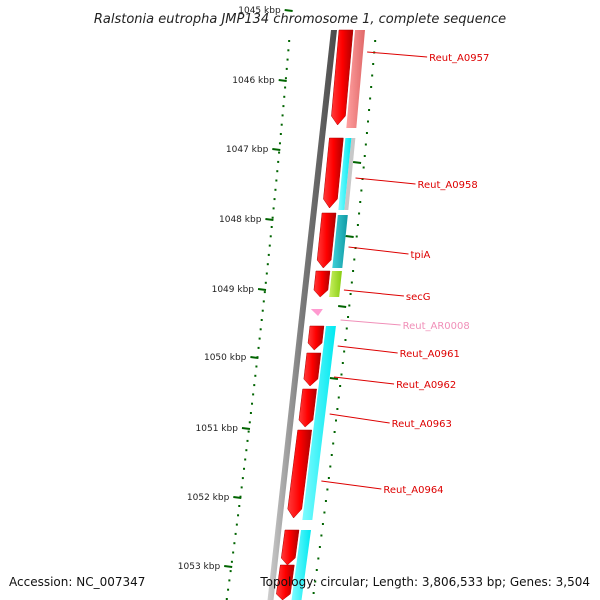 This screenshot has width=600, height=600. I want to click on gene-label: tpiA, so click(421, 255).